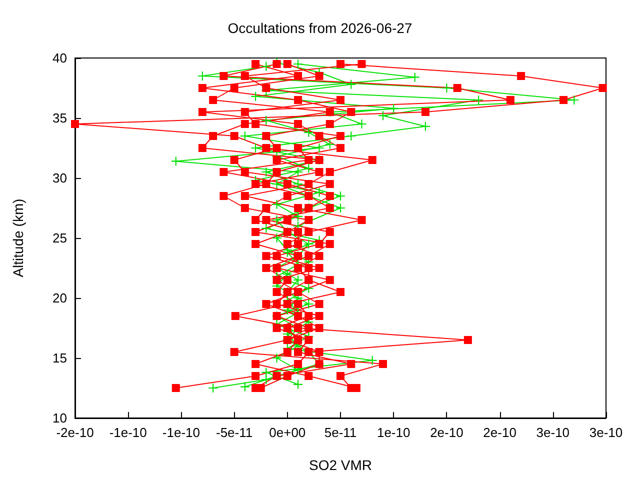  What do you see at coordinates (59, 58) in the screenshot?
I see `y-tick-label: 40` at bounding box center [59, 58].